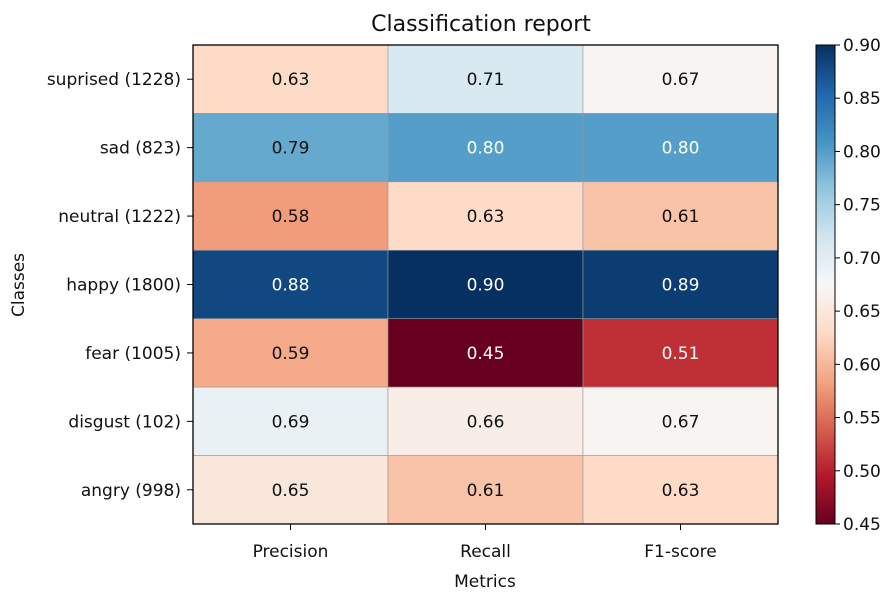 This screenshot has width=889, height=594. What do you see at coordinates (291, 217) in the screenshot?
I see `cell-value-label: 0.58` at bounding box center [291, 217].